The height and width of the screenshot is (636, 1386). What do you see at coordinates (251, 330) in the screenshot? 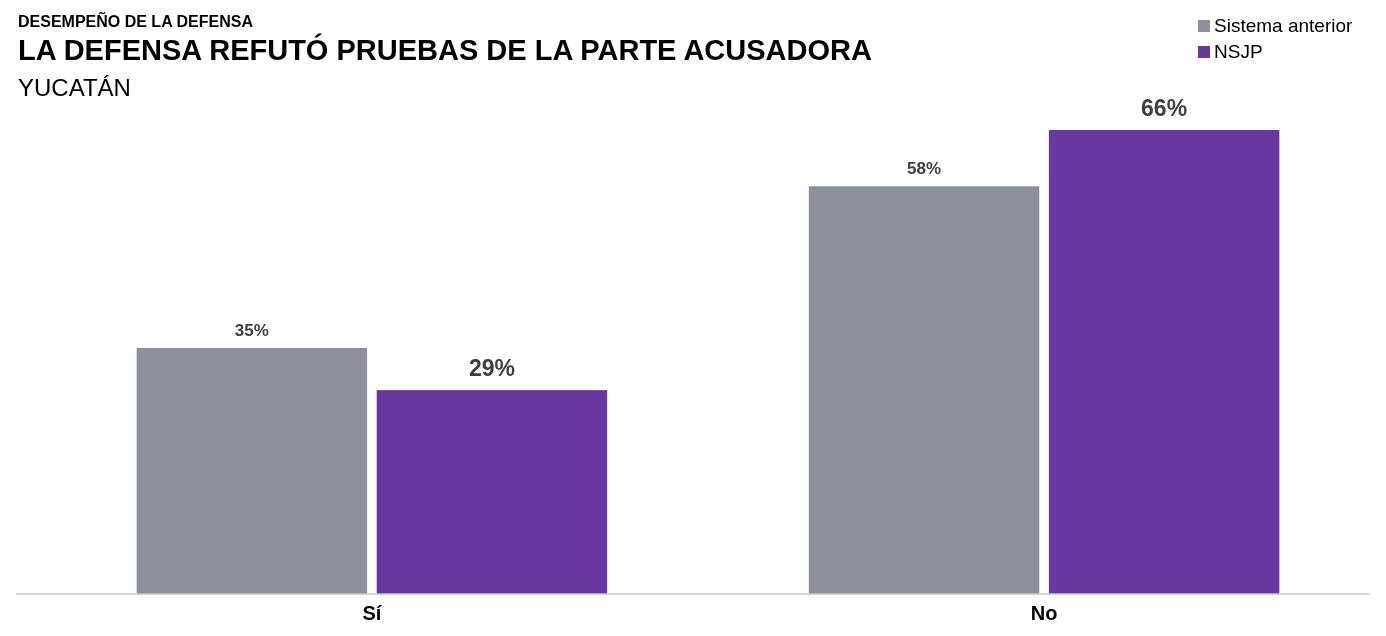
I see `data-label: 35%` at bounding box center [251, 330].